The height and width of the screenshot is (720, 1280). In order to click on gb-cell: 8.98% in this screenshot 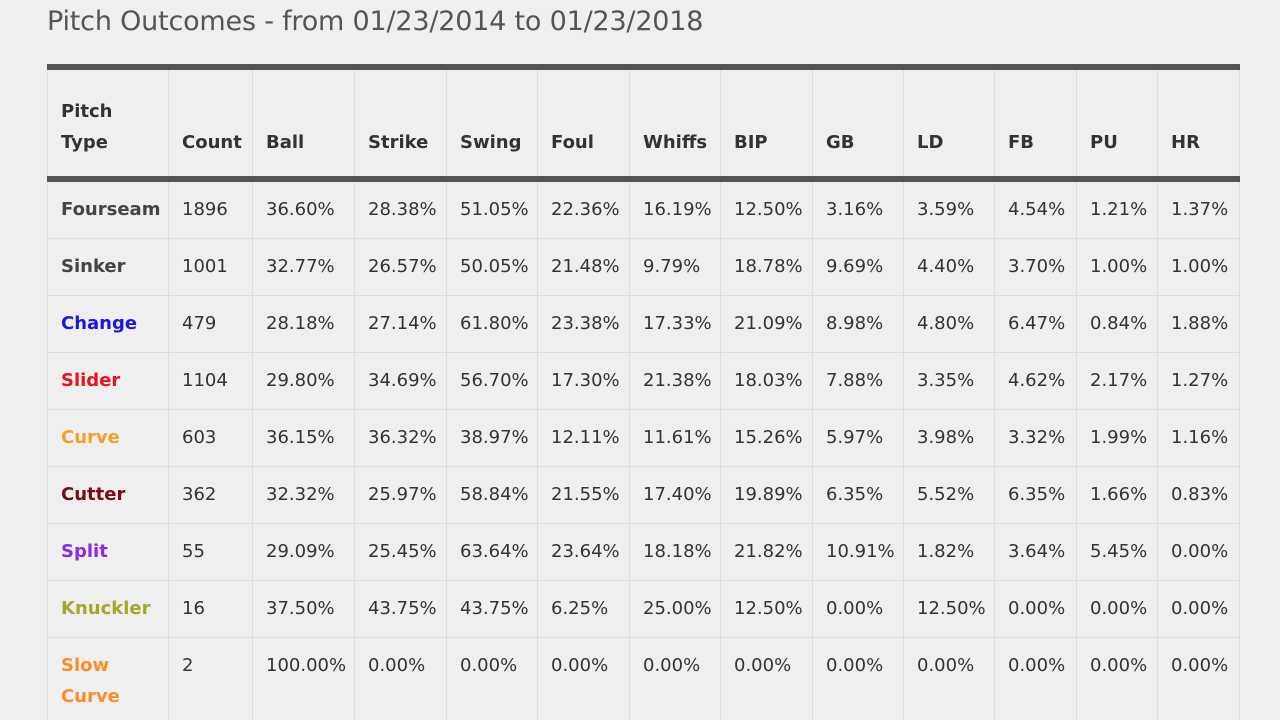, I will do `click(858, 324)`.